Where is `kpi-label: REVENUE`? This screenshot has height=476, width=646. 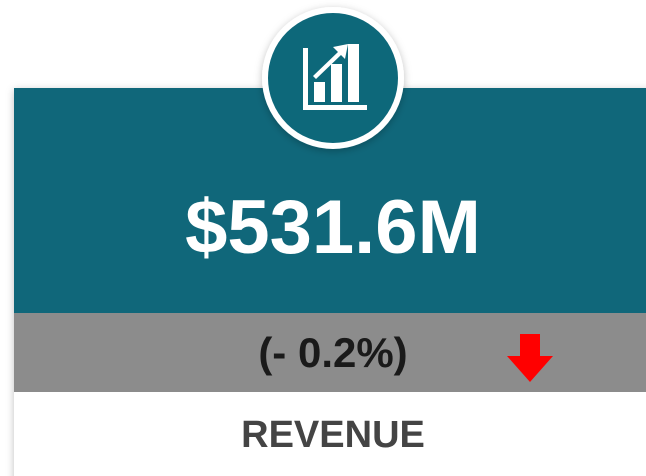 kpi-label: REVENUE is located at coordinates (333, 435).